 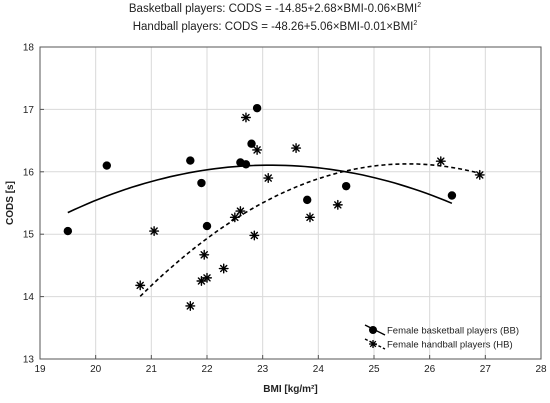 What do you see at coordinates (290, 389) in the screenshot?
I see `x-axis-title: BMI [kg/m²]` at bounding box center [290, 389].